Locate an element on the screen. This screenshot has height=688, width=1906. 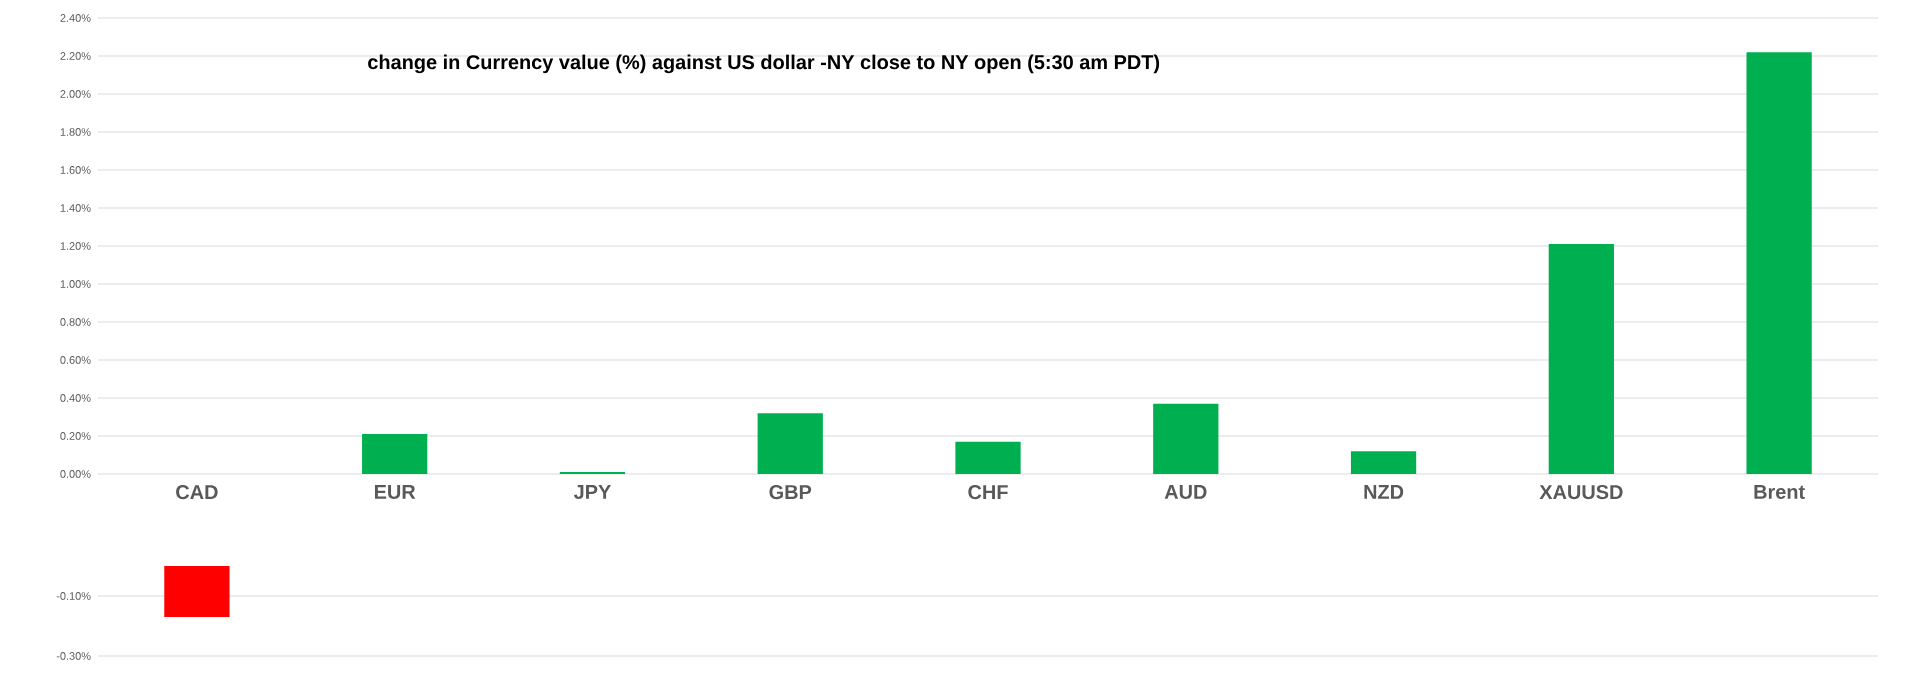
text: change in Currency value (%) against US dollar -NY close to NY open (5:30 am PDT) is located at coordinates (764, 64).